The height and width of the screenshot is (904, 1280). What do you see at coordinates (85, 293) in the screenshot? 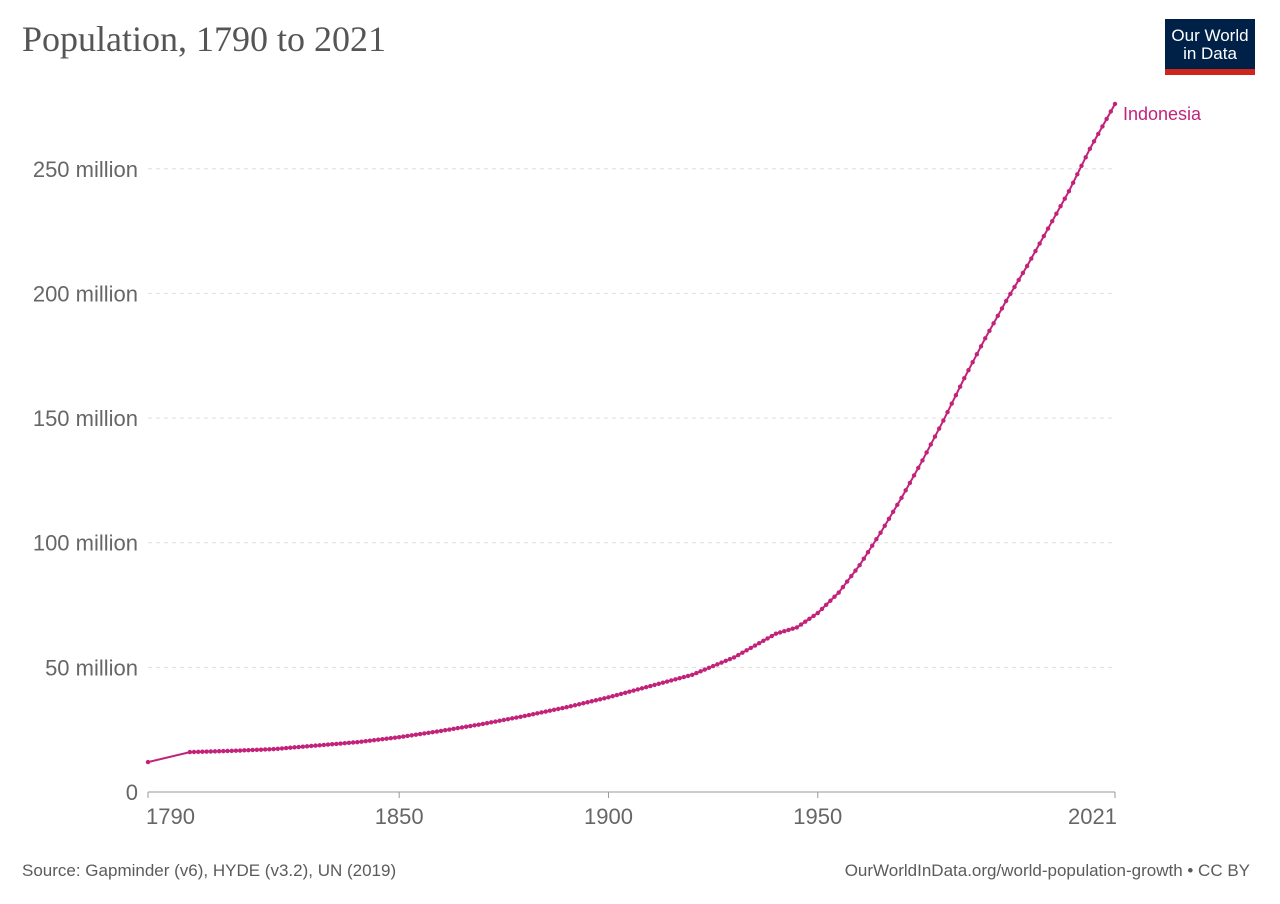
I see `y-tick-label: 200 million` at bounding box center [85, 293].